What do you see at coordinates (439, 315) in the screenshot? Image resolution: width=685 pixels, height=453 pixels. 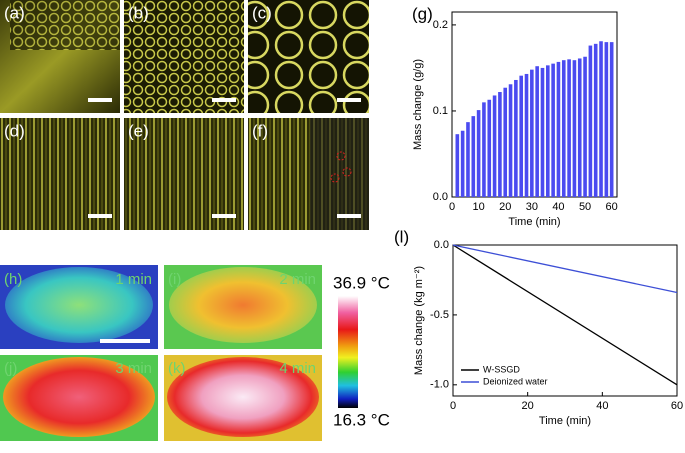 I see `y-tick-label: -0.5` at bounding box center [439, 315].